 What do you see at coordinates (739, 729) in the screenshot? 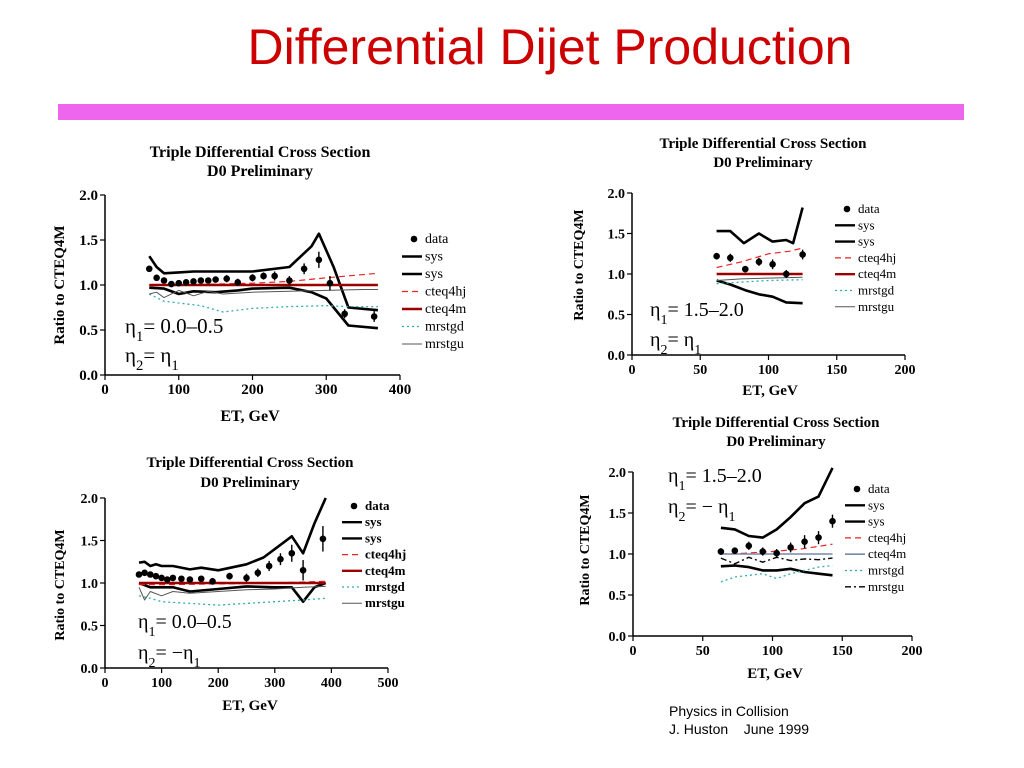
I see `footer-author-date: J. Huston June 1999` at bounding box center [739, 729].